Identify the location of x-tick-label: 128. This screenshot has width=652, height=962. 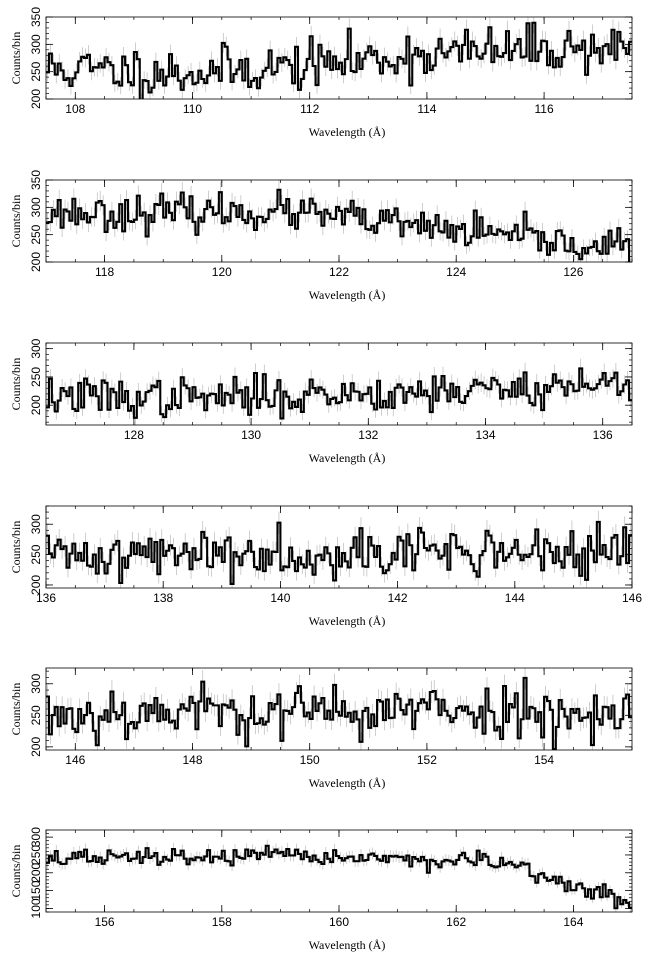
(134, 435).